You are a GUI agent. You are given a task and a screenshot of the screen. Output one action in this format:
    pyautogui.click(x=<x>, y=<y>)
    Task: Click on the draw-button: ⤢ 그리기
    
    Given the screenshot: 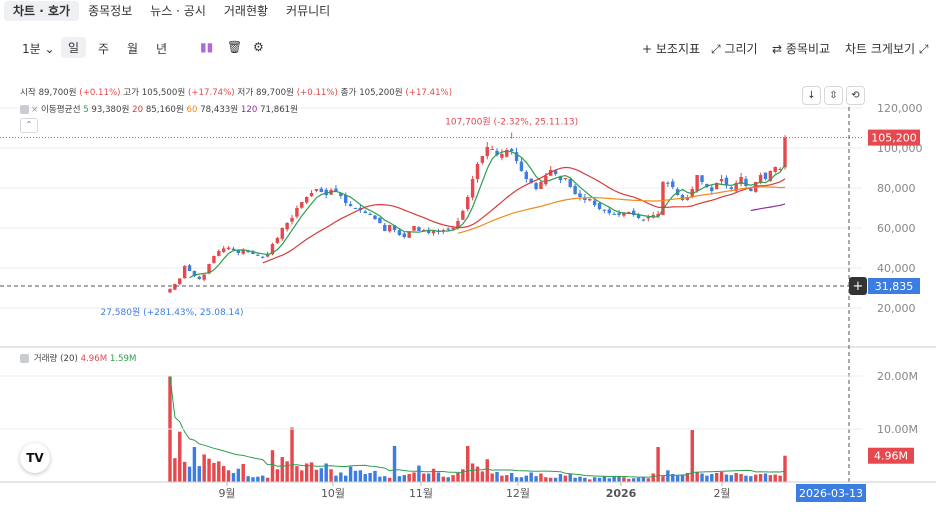 What is the action you would take?
    pyautogui.click(x=734, y=49)
    